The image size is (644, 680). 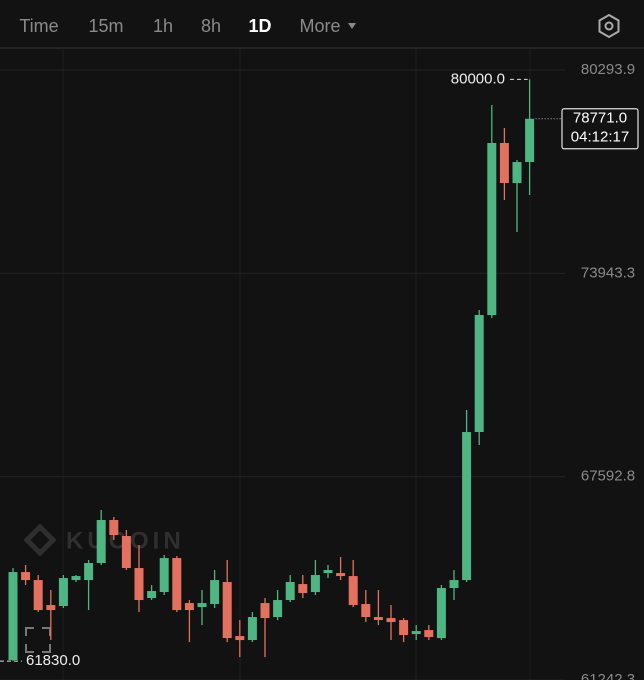 I want to click on timeframe-tab: 1D, so click(x=259, y=26).